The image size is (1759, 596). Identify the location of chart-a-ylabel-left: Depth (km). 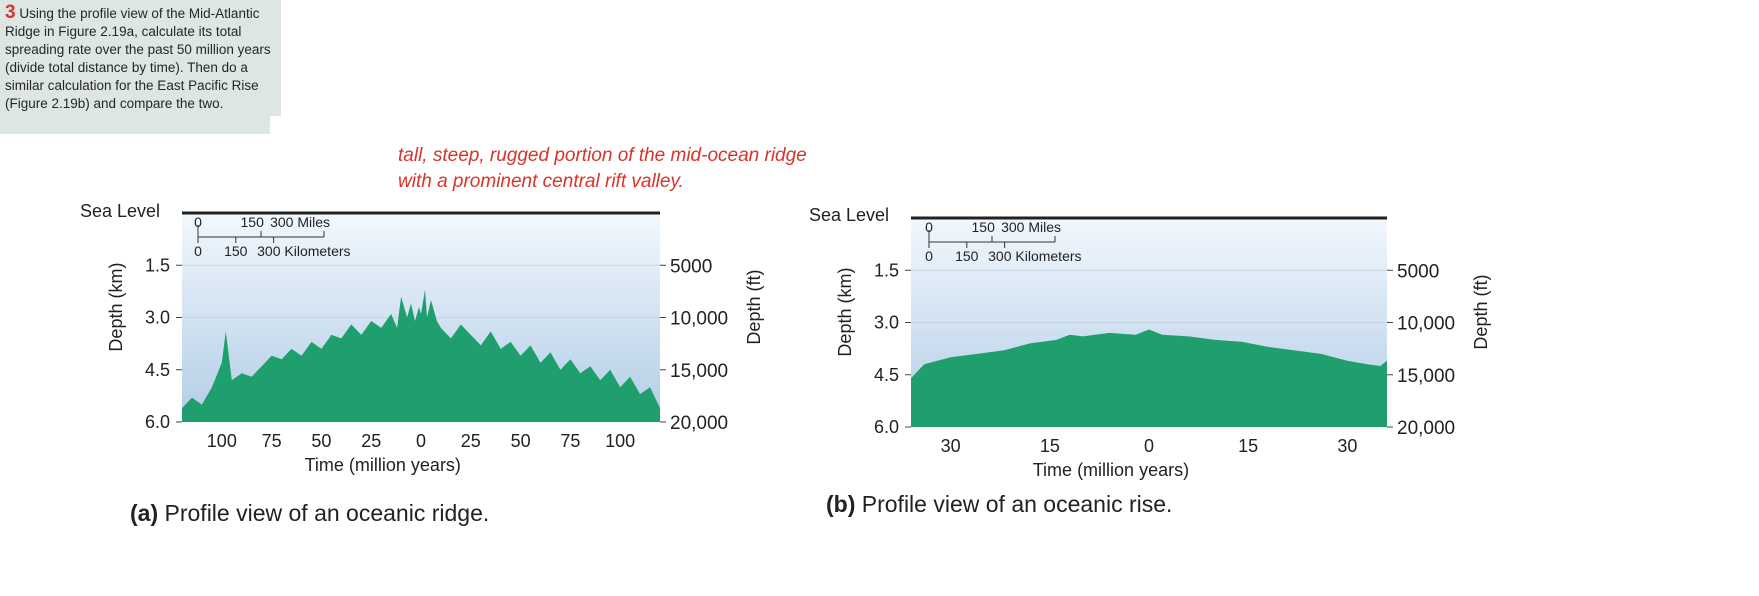
(116, 307).